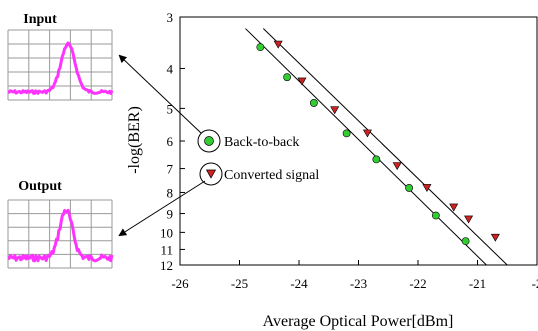 The width and height of the screenshot is (538, 331). What do you see at coordinates (258, 157) in the screenshot?
I see `legend: Back-to-back Converted signal` at bounding box center [258, 157].